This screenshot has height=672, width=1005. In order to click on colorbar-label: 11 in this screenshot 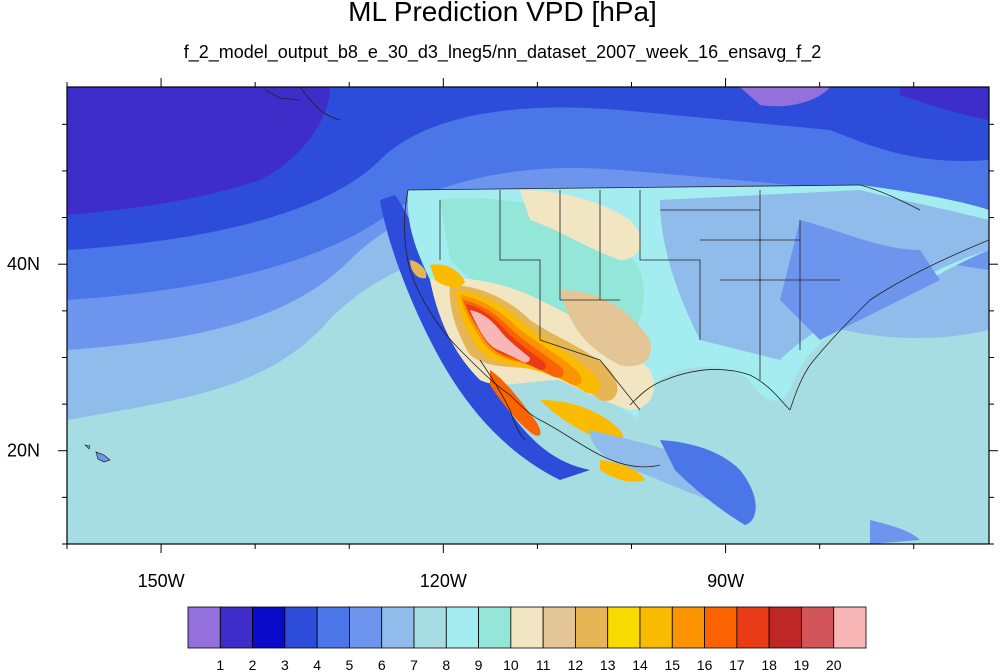, I will do `click(543, 664)`.